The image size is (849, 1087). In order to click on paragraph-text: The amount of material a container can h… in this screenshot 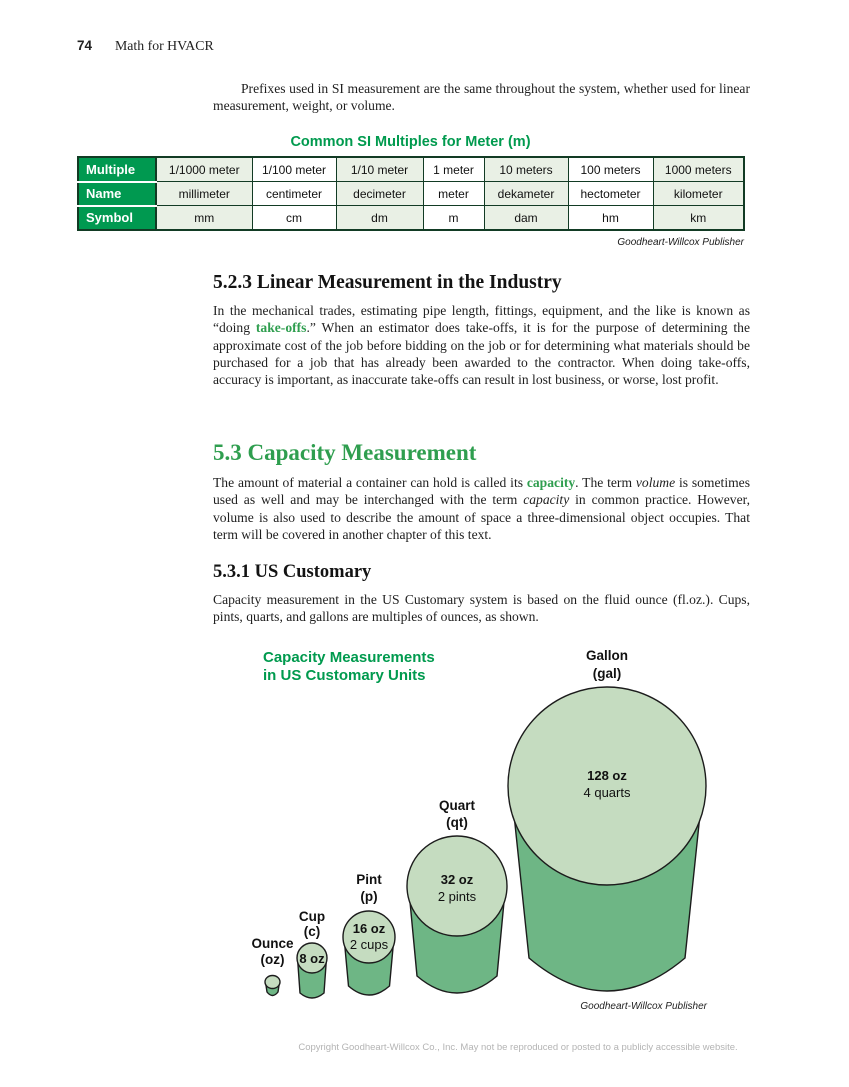, I will do `click(370, 482)`.